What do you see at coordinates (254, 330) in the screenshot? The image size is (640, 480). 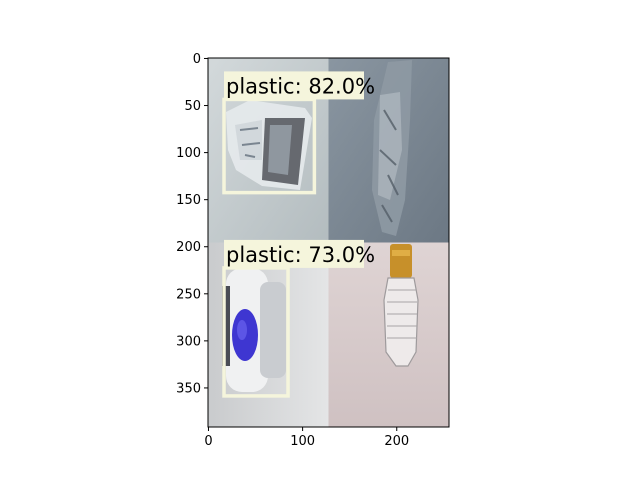 I see `container-object` at bounding box center [254, 330].